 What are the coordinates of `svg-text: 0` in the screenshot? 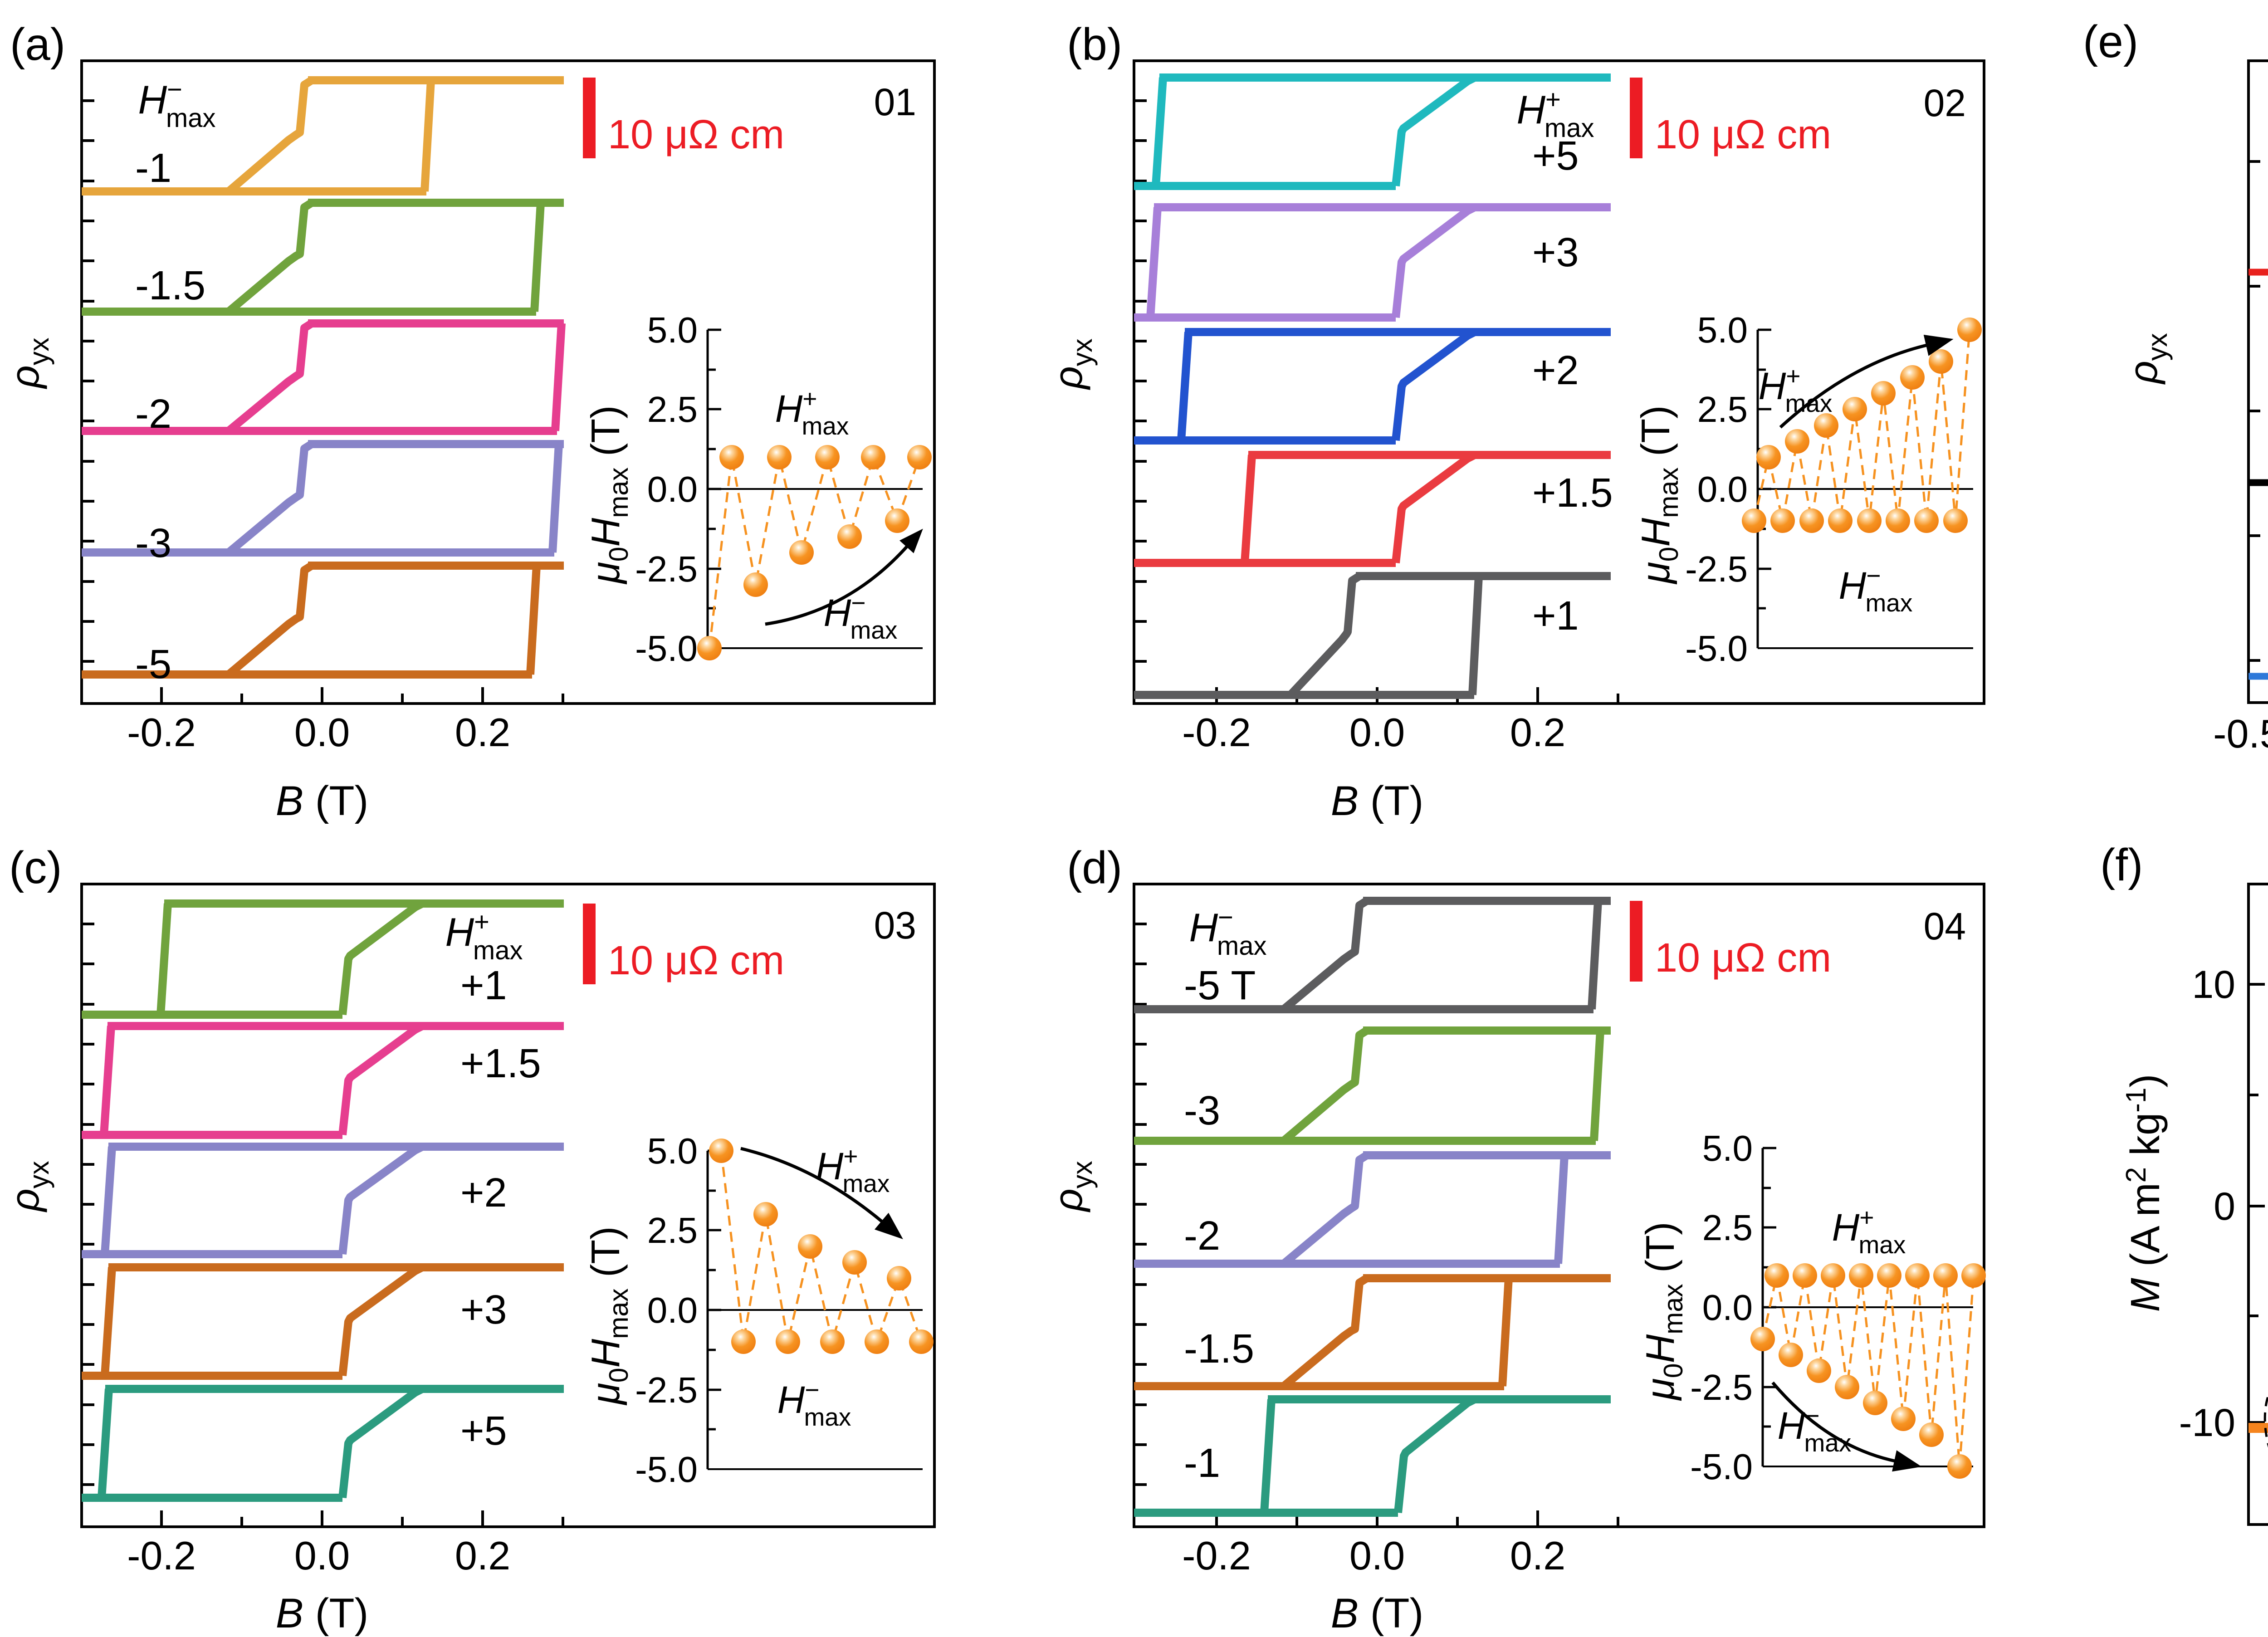 It's located at (2224, 1206).